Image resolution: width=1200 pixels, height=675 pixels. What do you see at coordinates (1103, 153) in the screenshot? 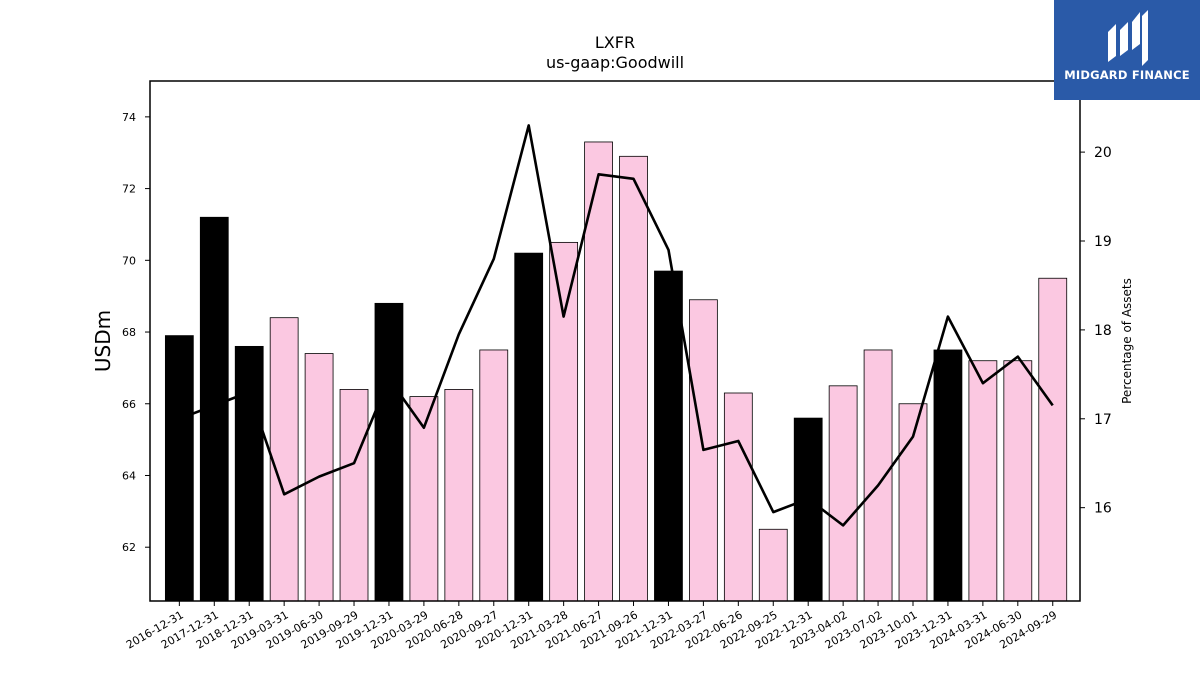
I see `y2-tick-label: 20` at bounding box center [1103, 153].